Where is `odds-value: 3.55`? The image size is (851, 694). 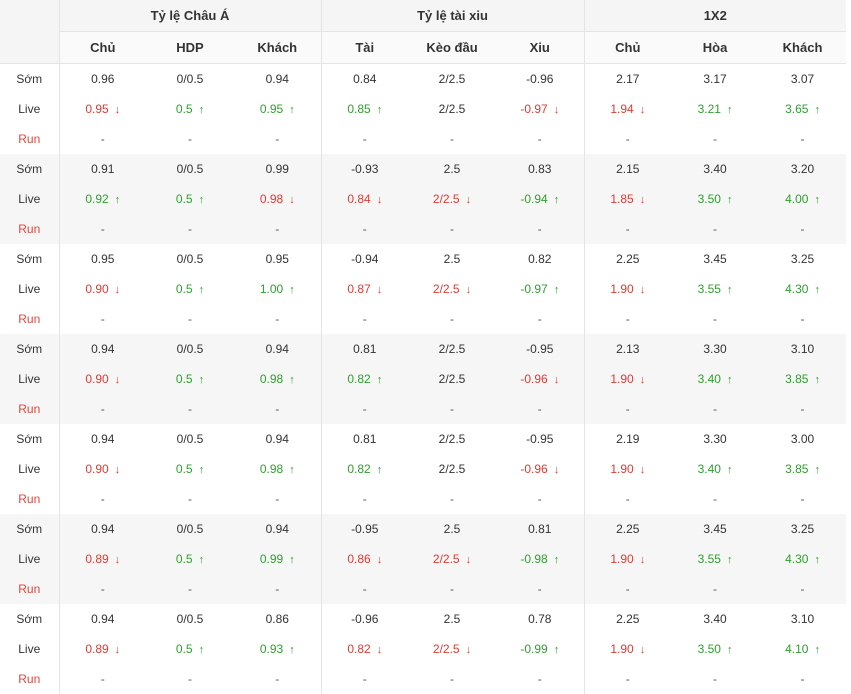
odds-value: 3.55 is located at coordinates (709, 558).